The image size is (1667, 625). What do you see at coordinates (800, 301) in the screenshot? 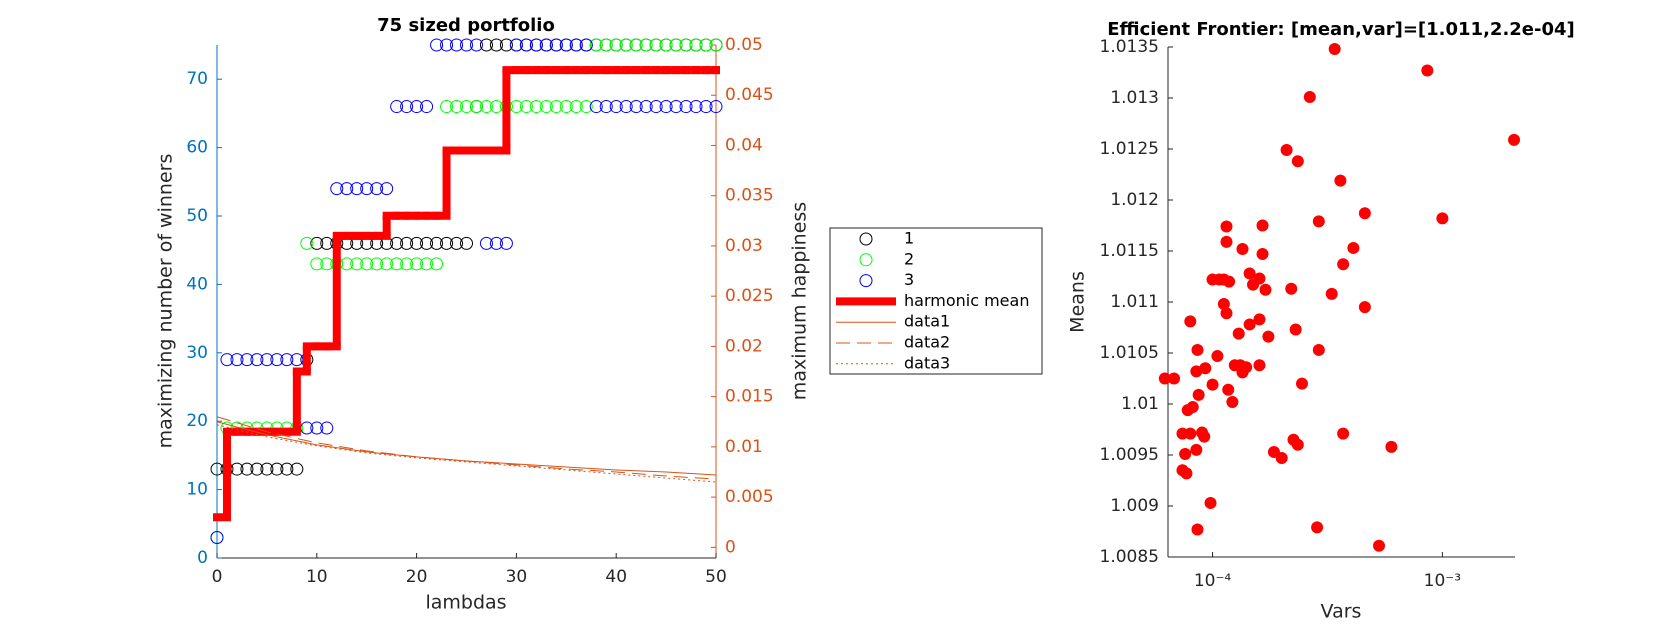
I see `y2-axis-label: maximum happiness` at bounding box center [800, 301].